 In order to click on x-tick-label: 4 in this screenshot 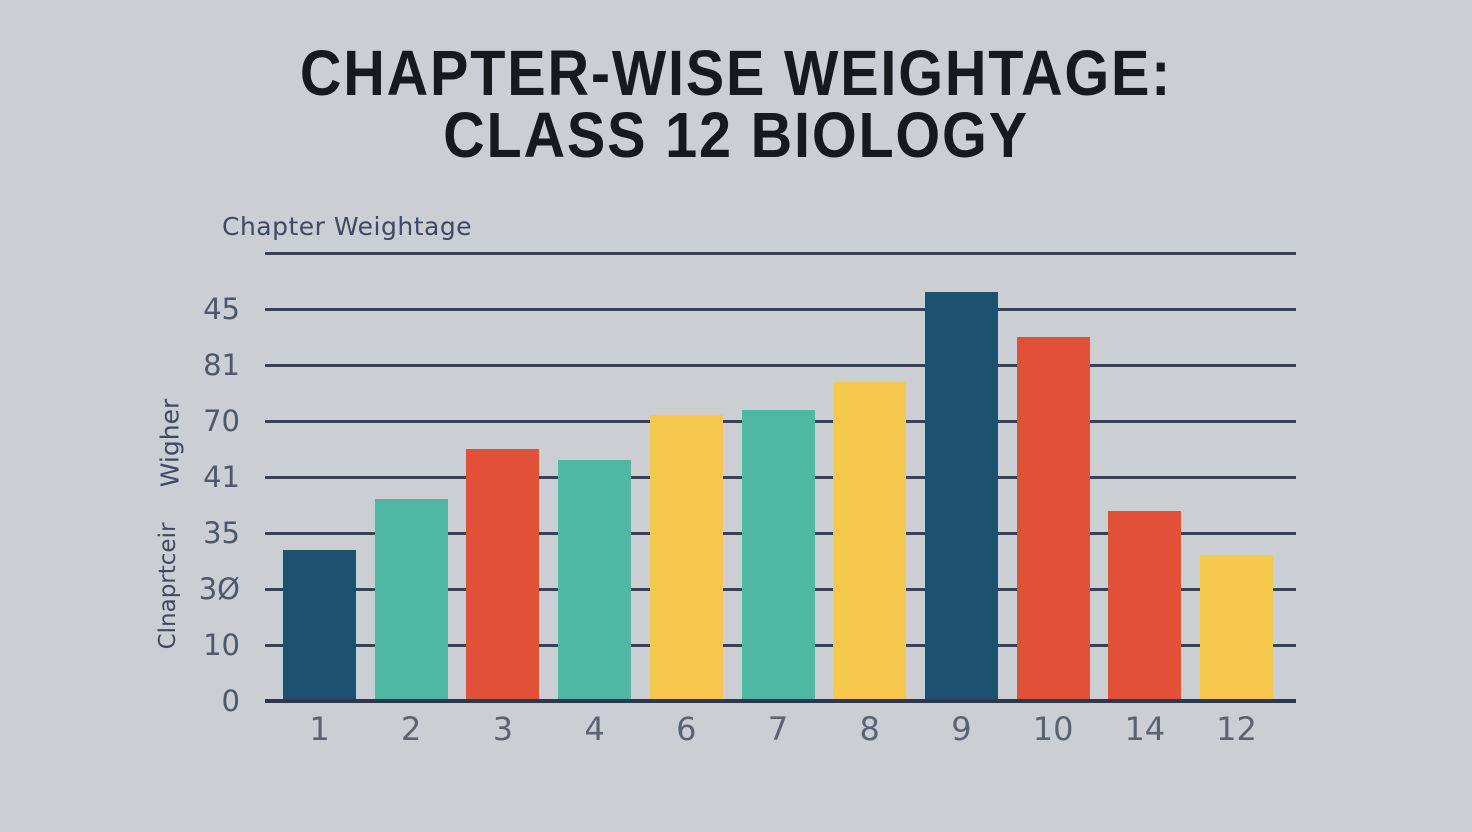, I will do `click(594, 729)`.